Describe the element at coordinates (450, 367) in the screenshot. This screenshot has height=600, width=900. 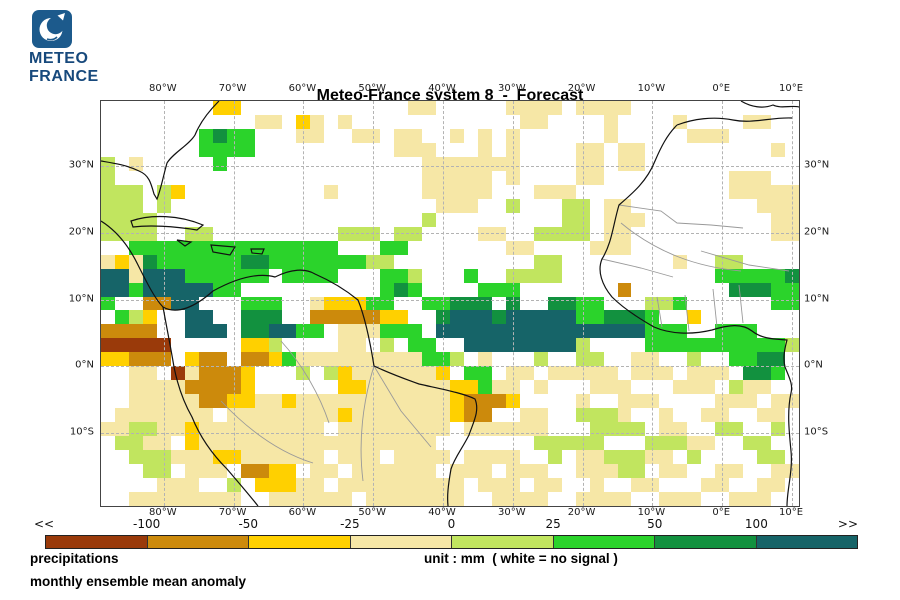
I see `parallel-line` at that location.